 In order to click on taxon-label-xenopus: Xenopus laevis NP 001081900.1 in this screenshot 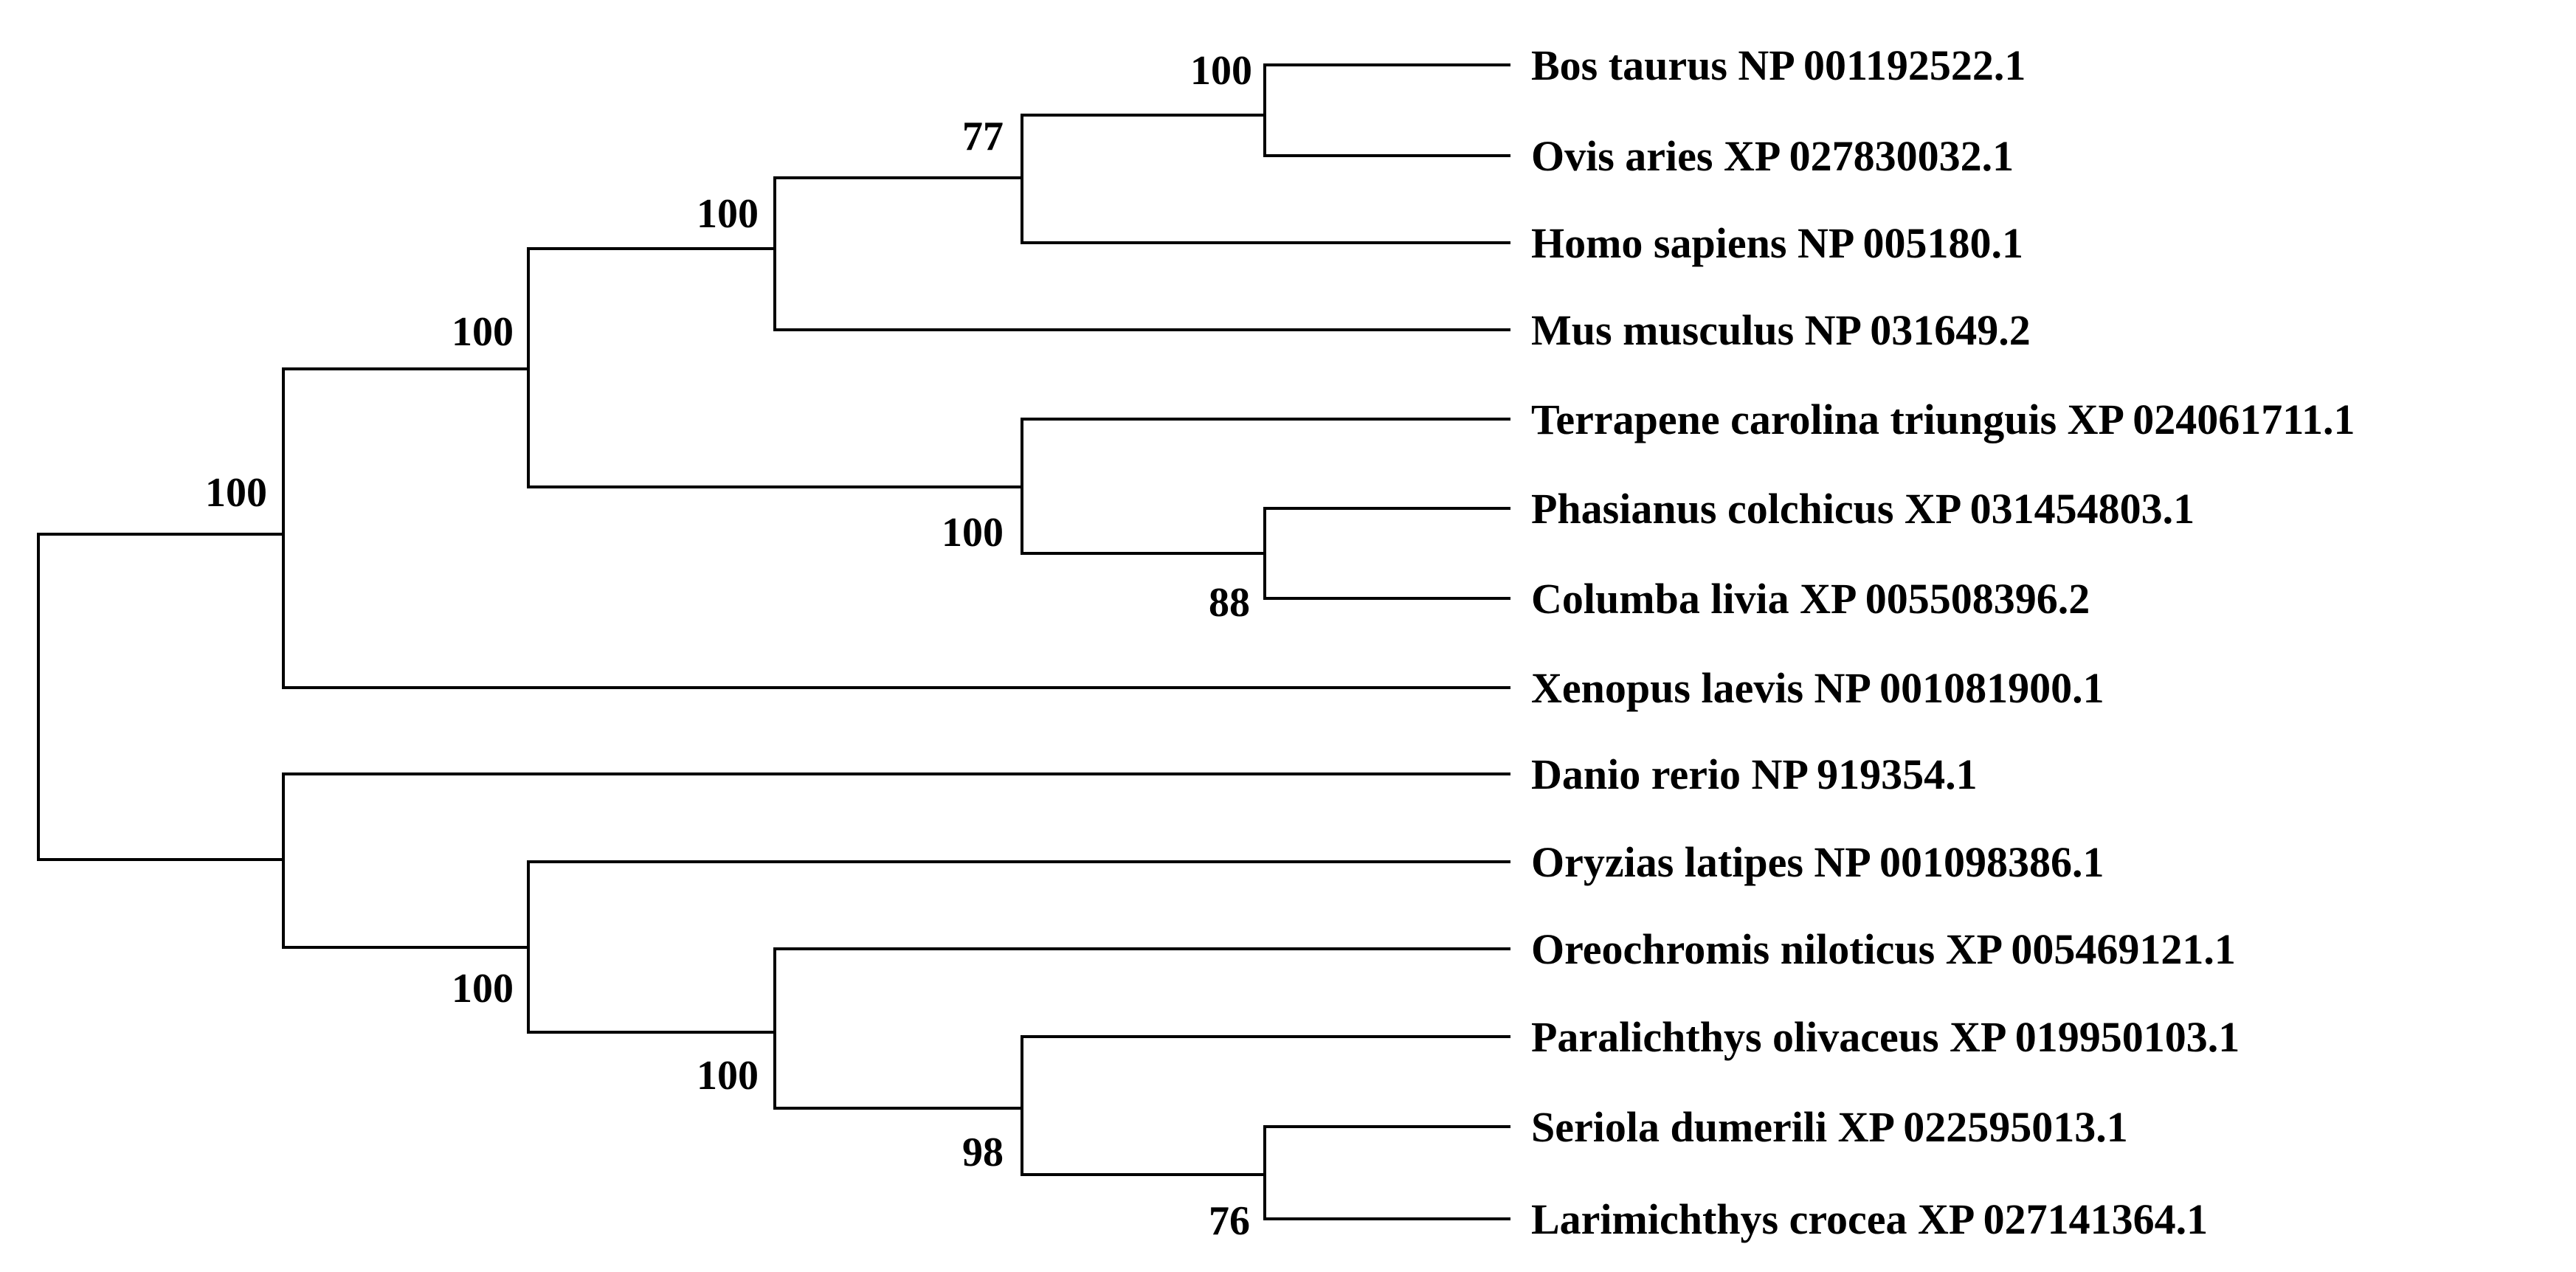, I will do `click(1817, 688)`.